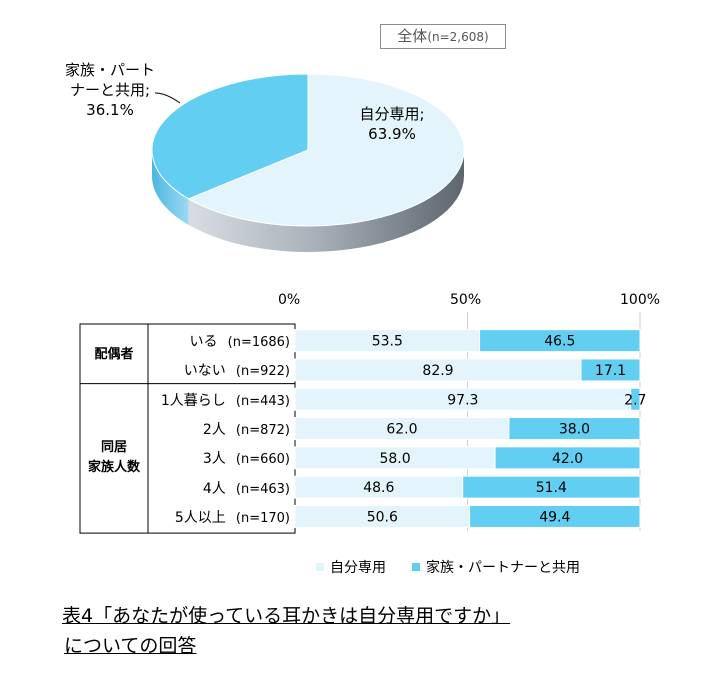 The width and height of the screenshot is (710, 675). Describe the element at coordinates (260, 460) in the screenshot. I see `category-n-4: (n=660)` at that location.